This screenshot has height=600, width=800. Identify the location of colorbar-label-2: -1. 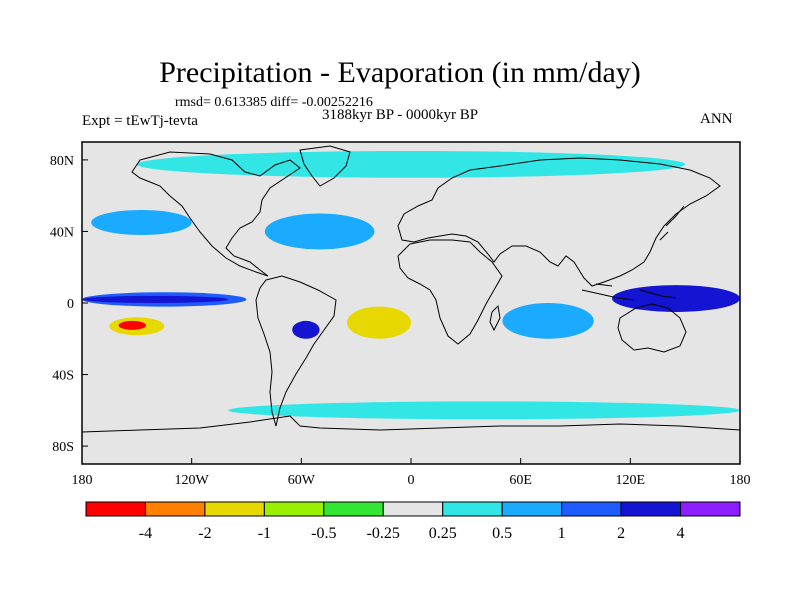
(264, 533).